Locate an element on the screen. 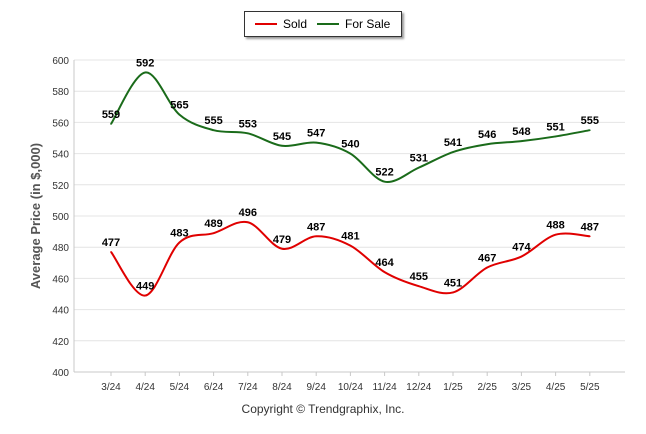  data-label-sold: 488 is located at coordinates (555, 226).